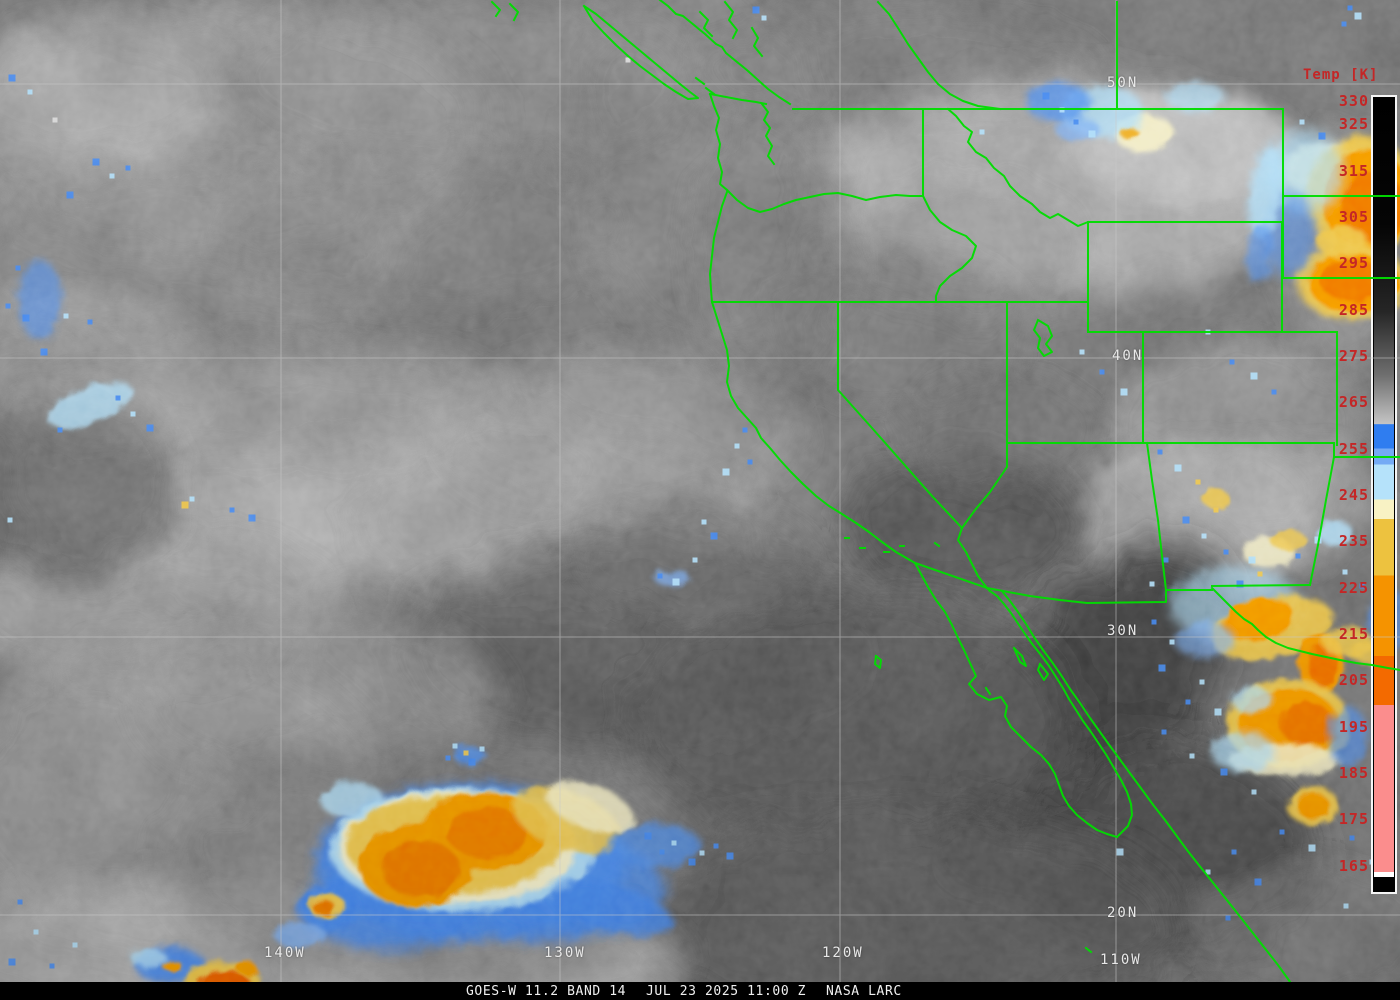  What do you see at coordinates (1353, 124) in the screenshot?
I see `colorbar-tick-label: 325` at bounding box center [1353, 124].